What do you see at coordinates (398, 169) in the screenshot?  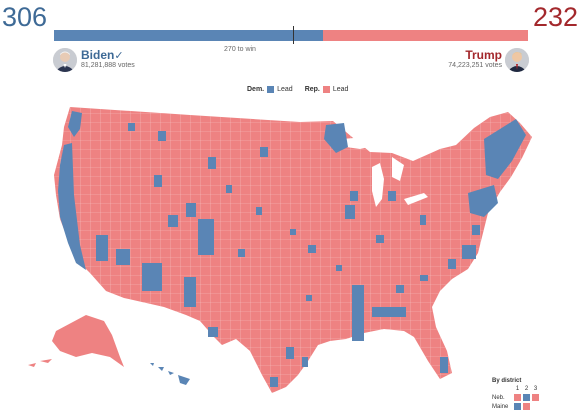 I see `great-lake-huron` at bounding box center [398, 169].